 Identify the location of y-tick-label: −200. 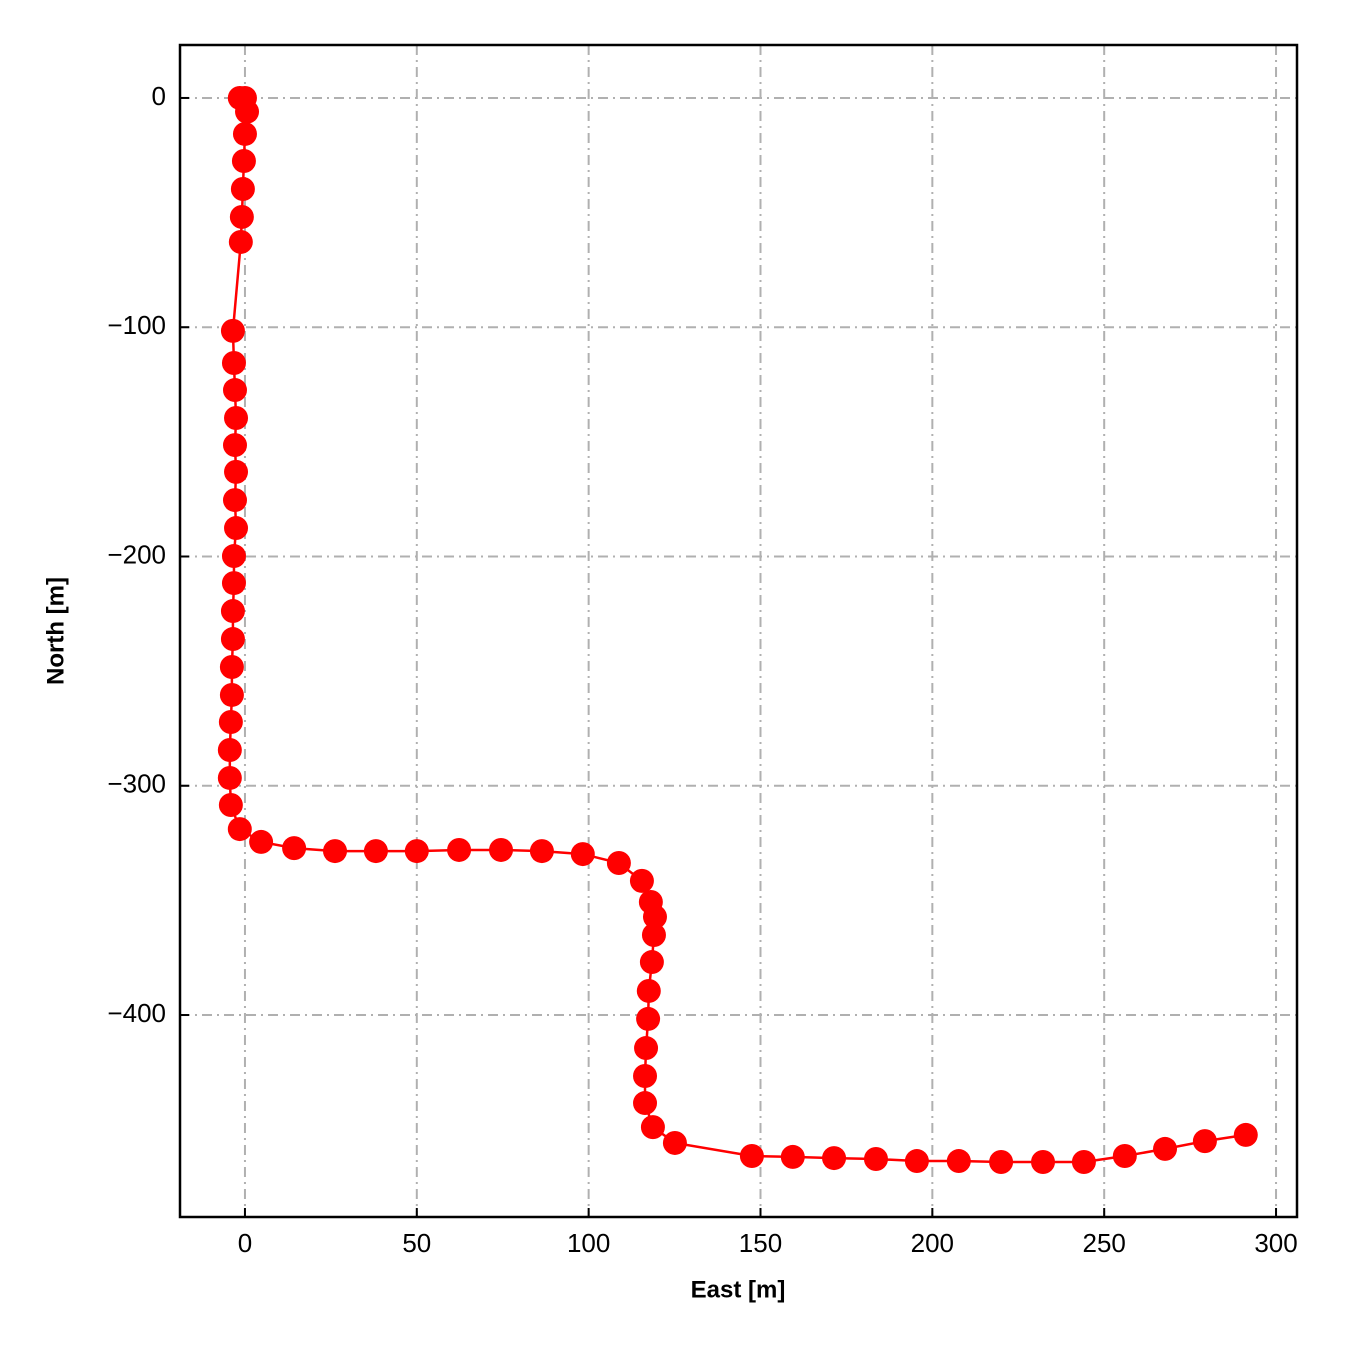
(136, 554).